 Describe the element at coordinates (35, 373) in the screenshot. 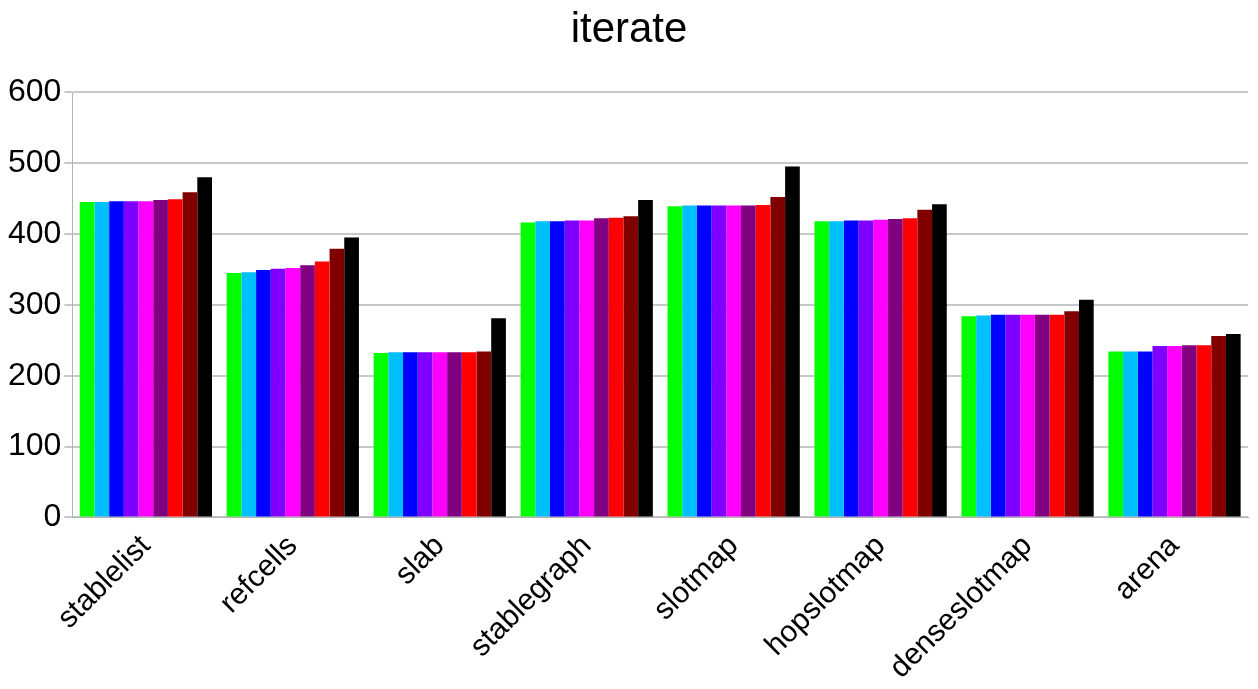

I see `y-tick-label: 200` at that location.